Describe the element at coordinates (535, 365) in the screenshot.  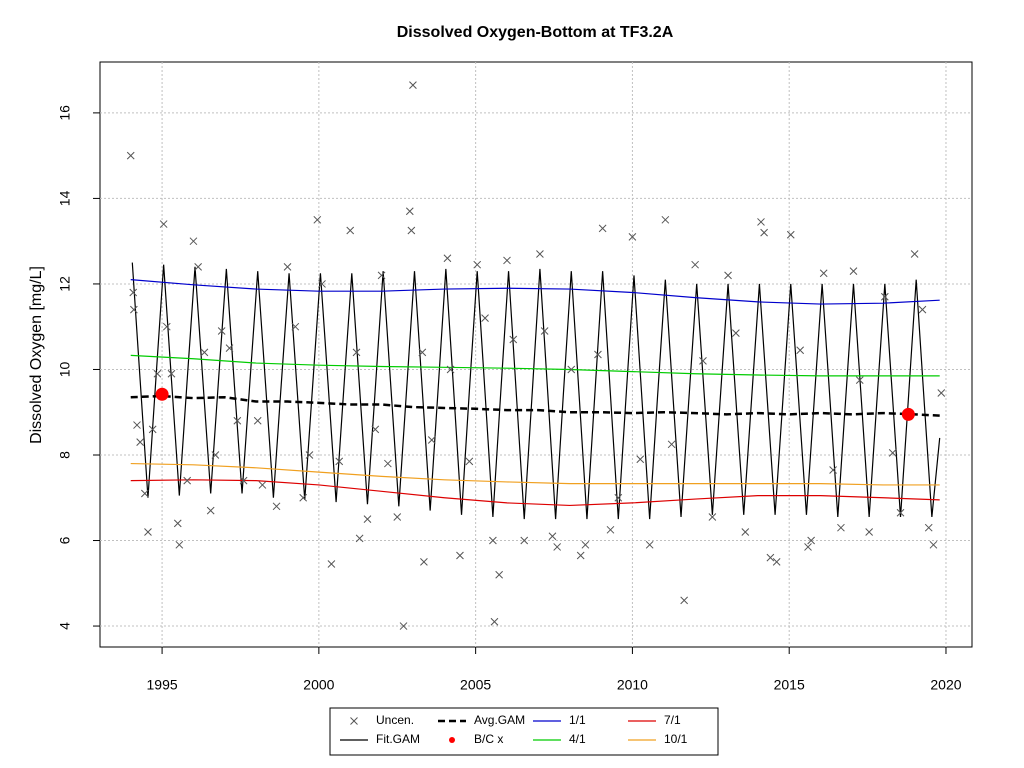
I see `series-line` at that location.